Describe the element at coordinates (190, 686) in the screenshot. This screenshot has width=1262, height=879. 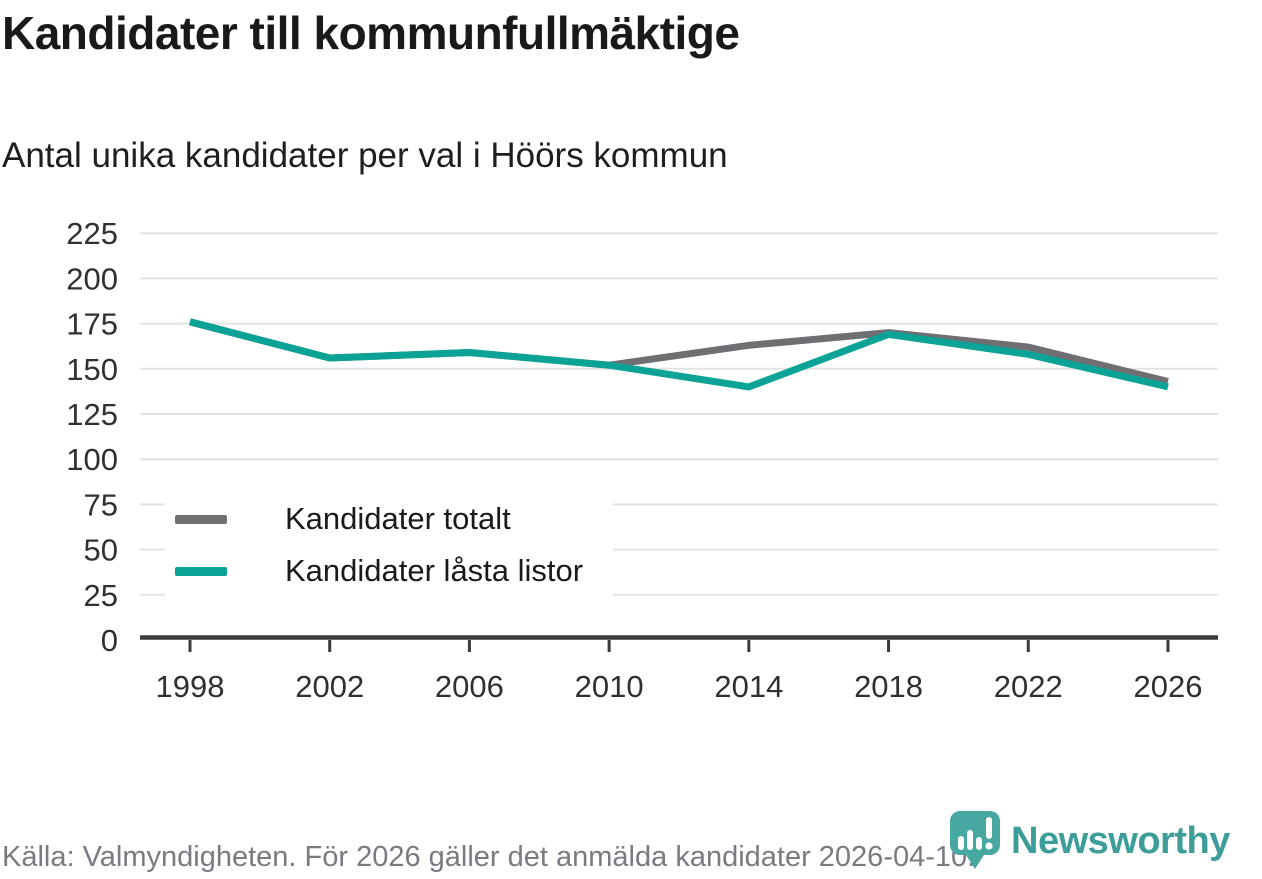
I see `x-axis-tick-label: 1998` at that location.